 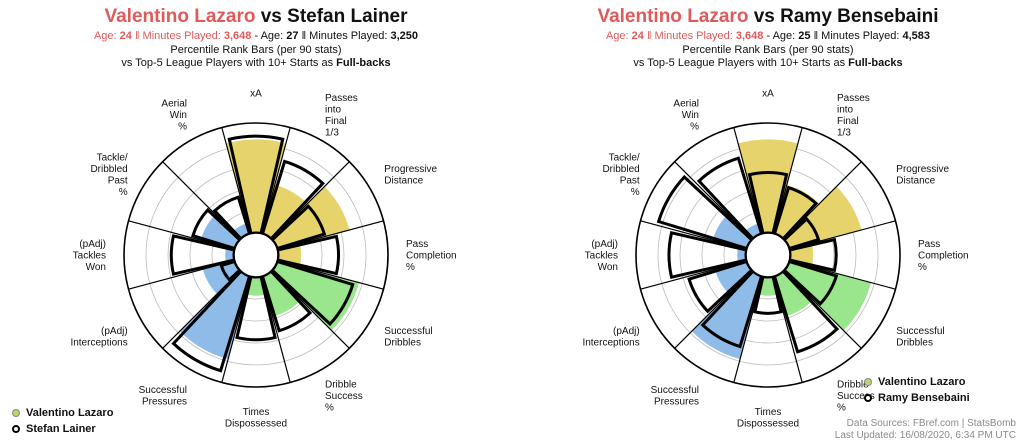 What do you see at coordinates (695, 36) in the screenshot?
I see `minutes-label-1: Minutes Played:` at bounding box center [695, 36].